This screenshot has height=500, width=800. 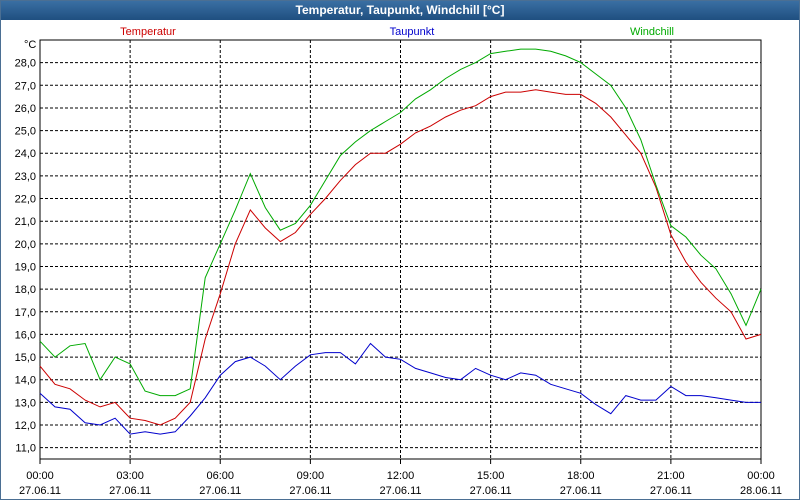 What do you see at coordinates (25, 109) in the screenshot?
I see `y-tick-label: 26,0` at bounding box center [25, 109].